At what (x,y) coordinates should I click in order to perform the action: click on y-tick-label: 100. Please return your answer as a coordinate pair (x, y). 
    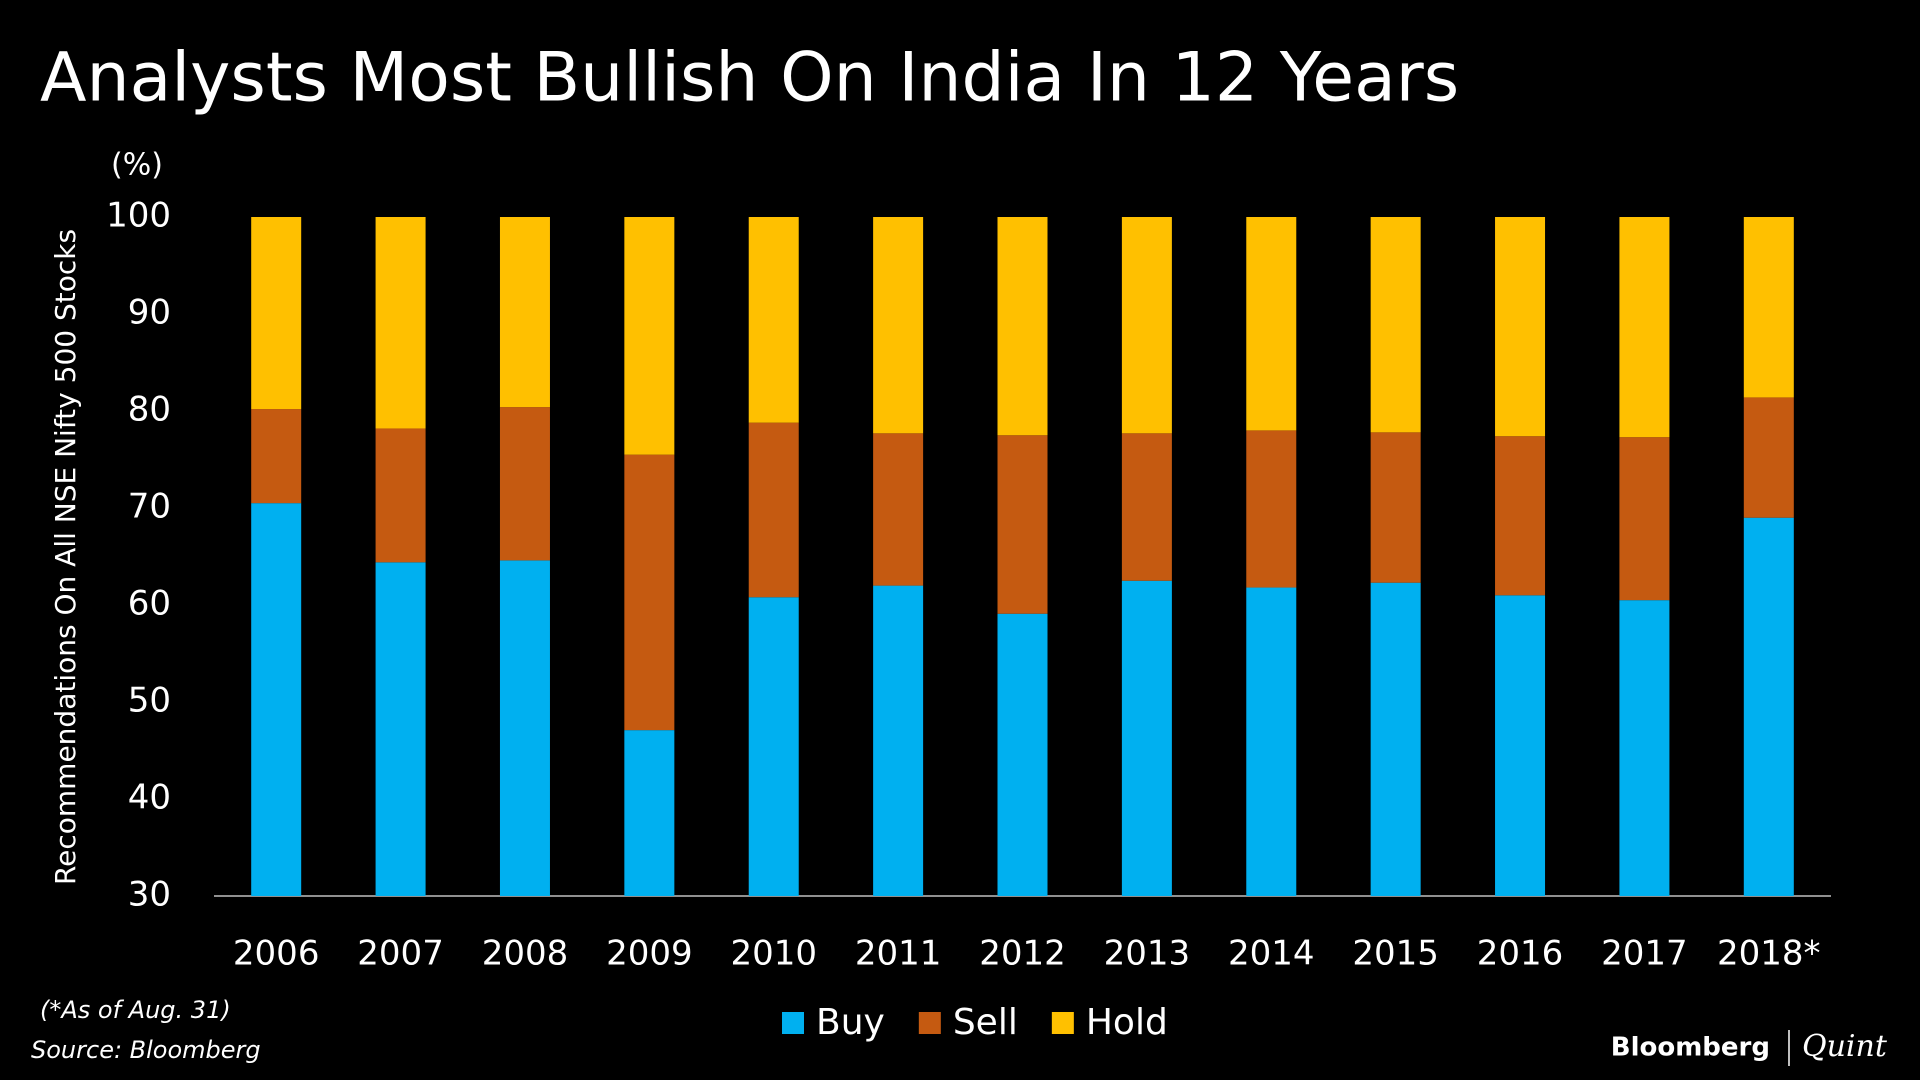
    Looking at the image, I should click on (138, 216).